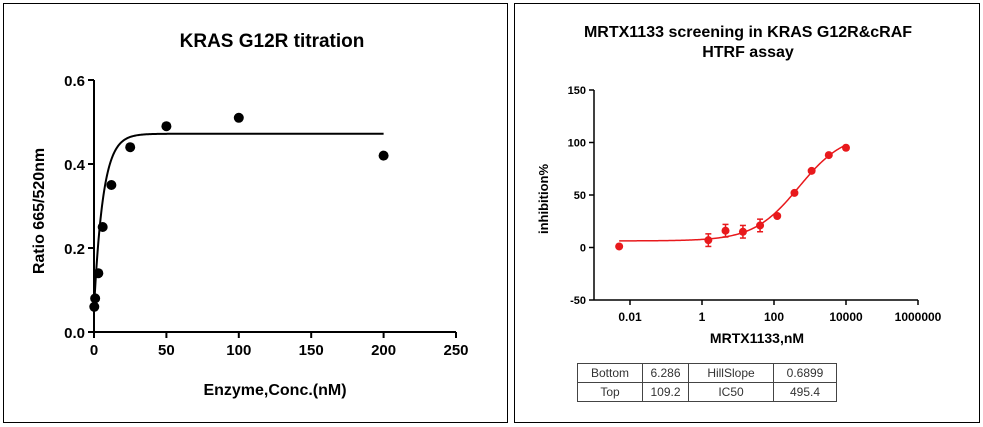  Describe the element at coordinates (39, 211) in the screenshot. I see `y-axis-label: Ratio 665/520nm` at that location.